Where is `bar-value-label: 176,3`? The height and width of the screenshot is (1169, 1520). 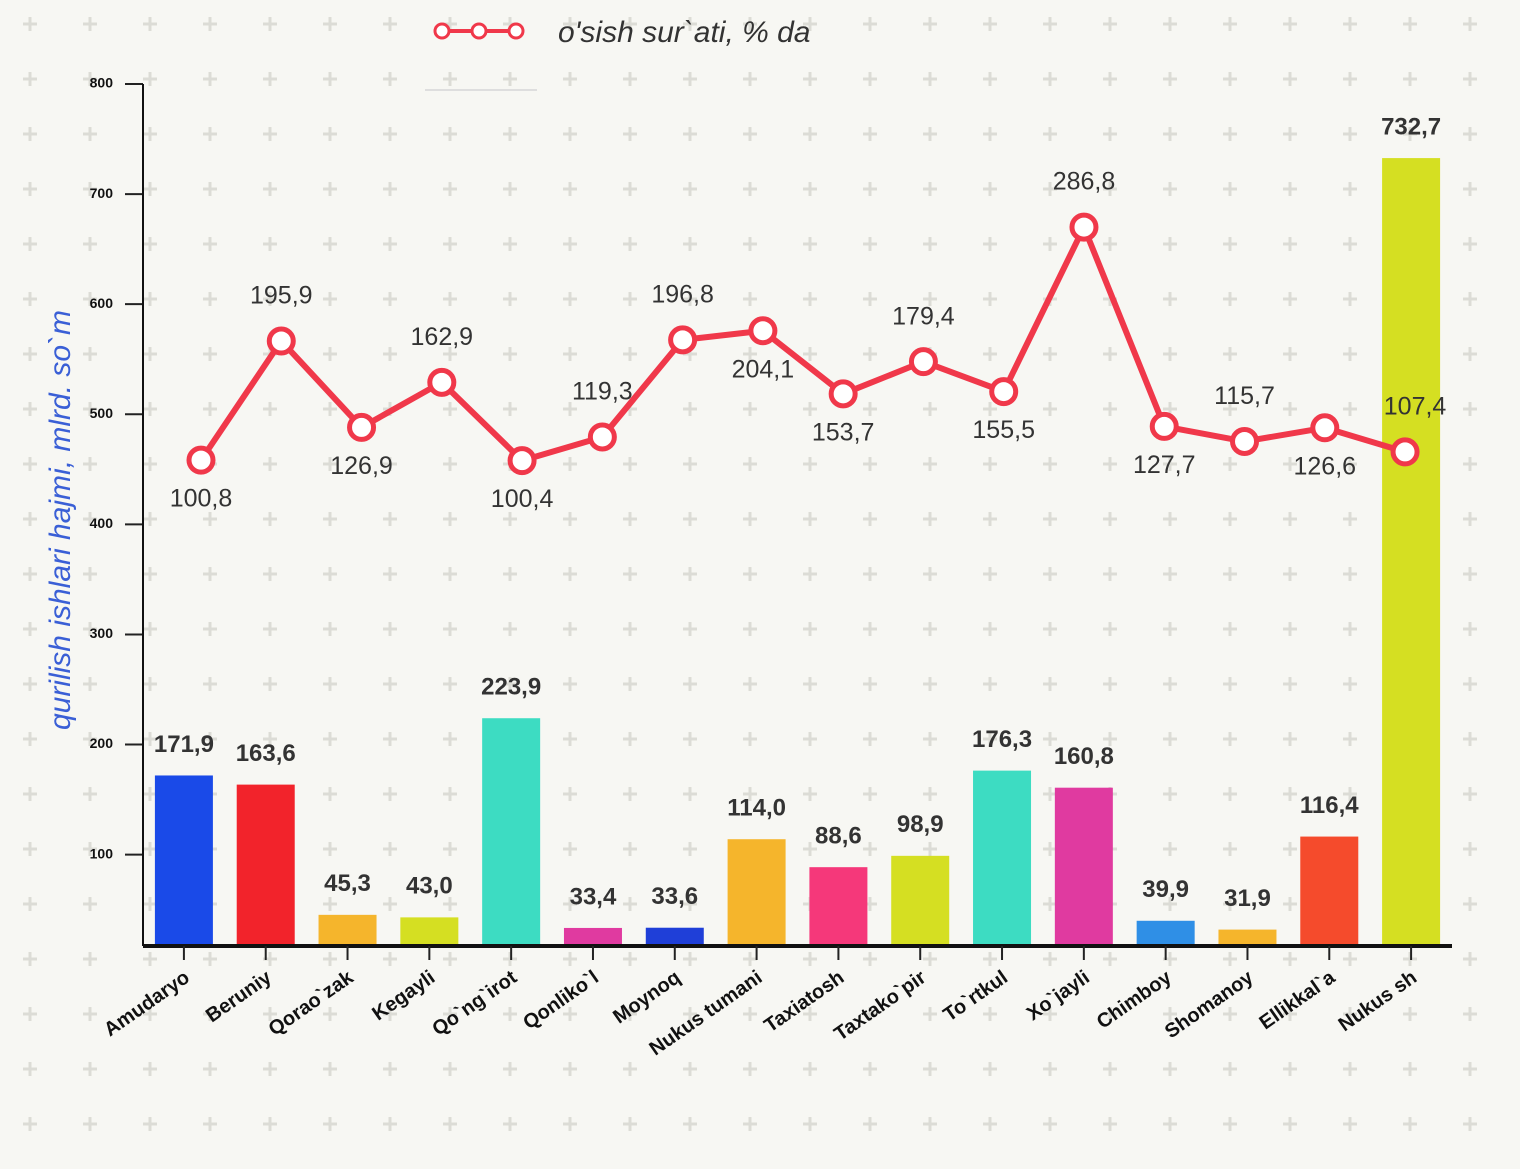 bar-value-label: 176,3 is located at coordinates (1002, 739).